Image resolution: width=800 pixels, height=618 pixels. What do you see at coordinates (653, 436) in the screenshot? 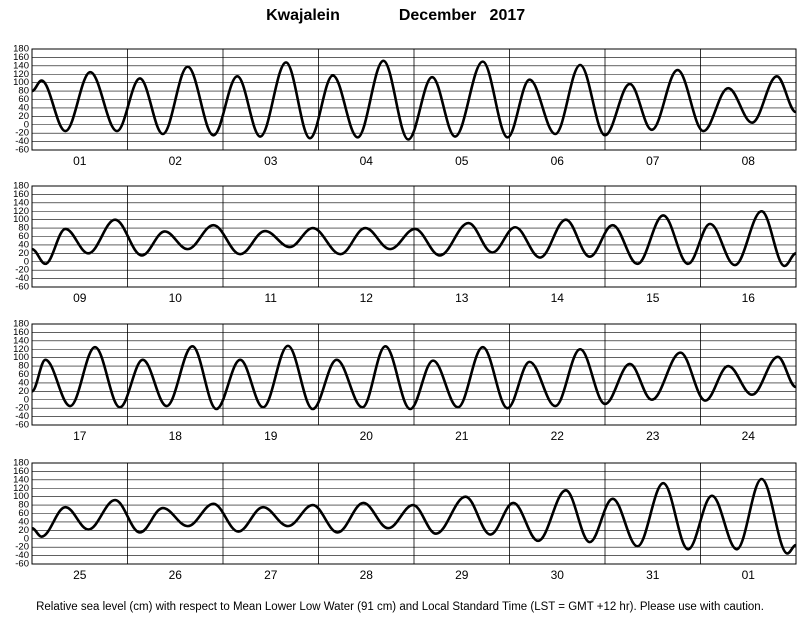
I see `day-label: 23` at bounding box center [653, 436].